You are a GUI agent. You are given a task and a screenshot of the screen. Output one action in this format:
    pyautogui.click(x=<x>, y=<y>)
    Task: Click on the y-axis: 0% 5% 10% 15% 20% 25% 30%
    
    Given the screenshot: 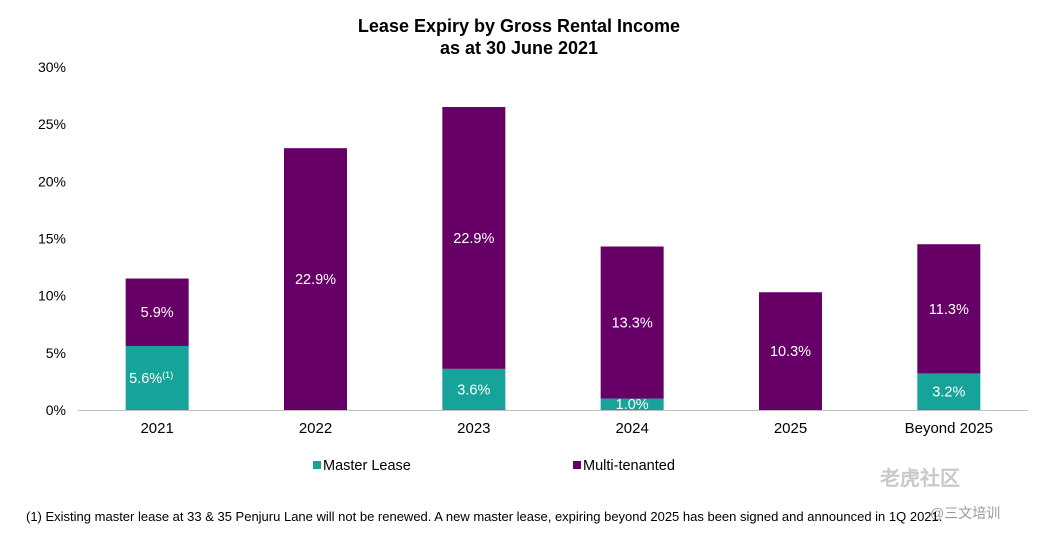 What is the action you would take?
    pyautogui.click(x=52, y=238)
    